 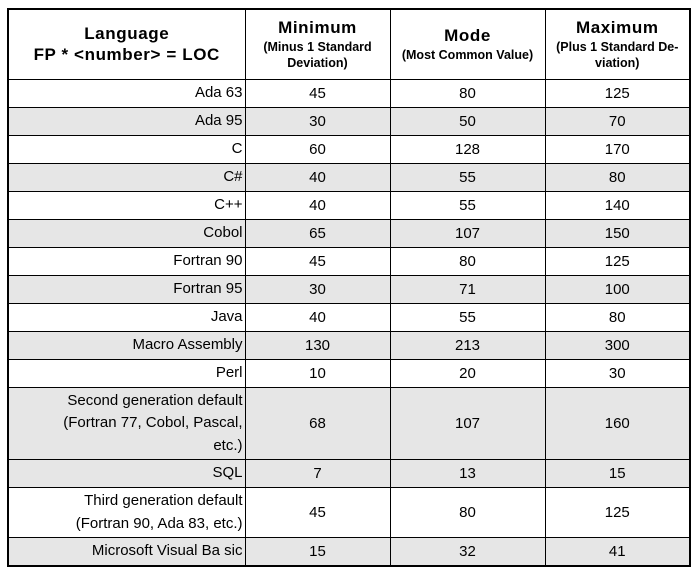 I want to click on language-cell: C, so click(x=126, y=149).